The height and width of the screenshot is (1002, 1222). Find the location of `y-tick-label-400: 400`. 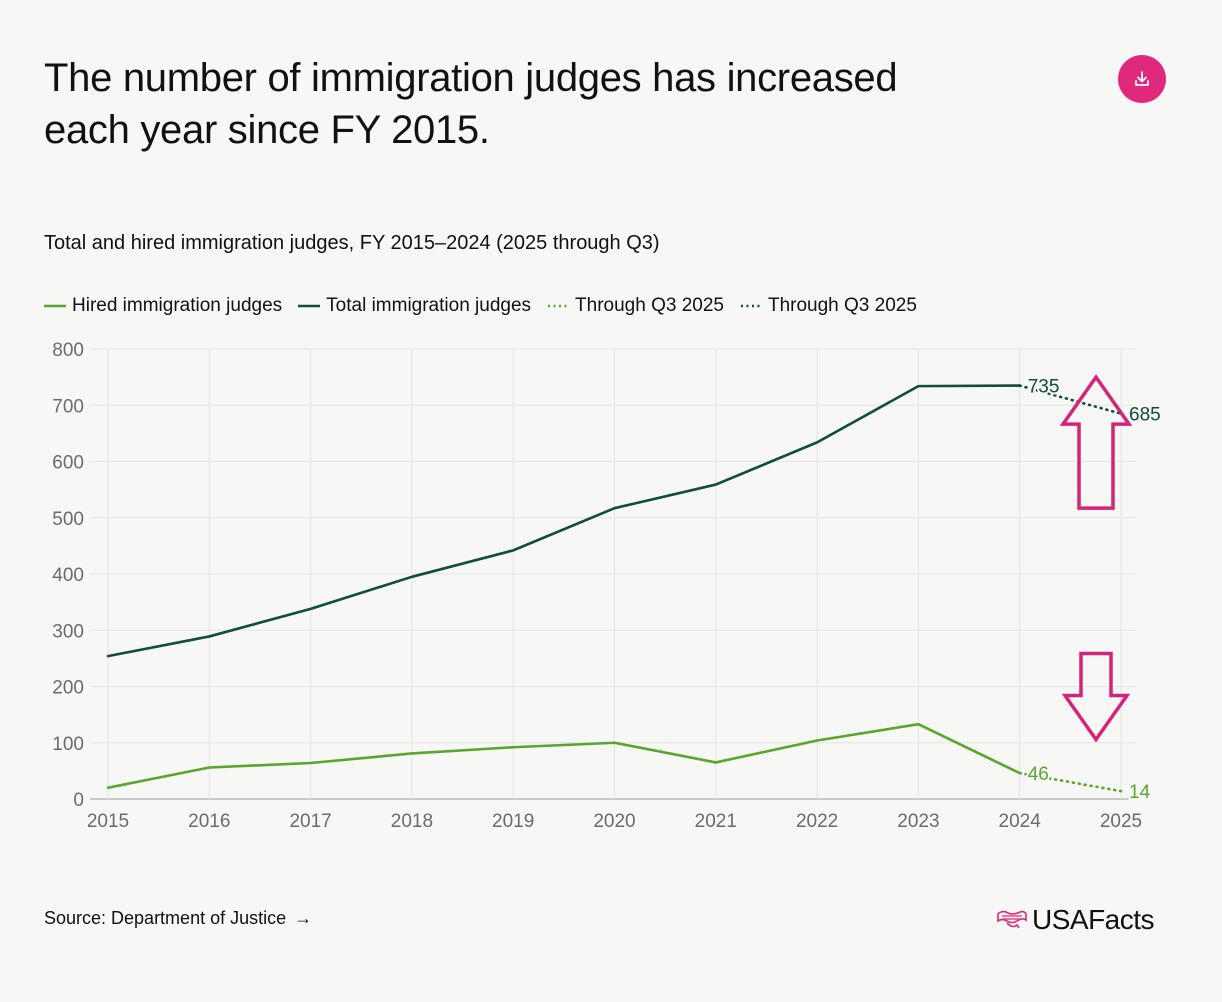

y-tick-label-400: 400 is located at coordinates (68, 575).